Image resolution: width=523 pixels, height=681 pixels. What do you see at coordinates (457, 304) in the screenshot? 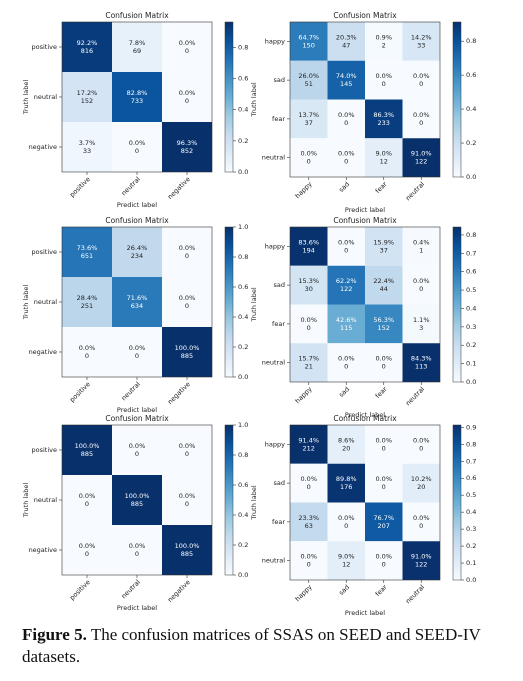
I see `colorbar` at bounding box center [457, 304].